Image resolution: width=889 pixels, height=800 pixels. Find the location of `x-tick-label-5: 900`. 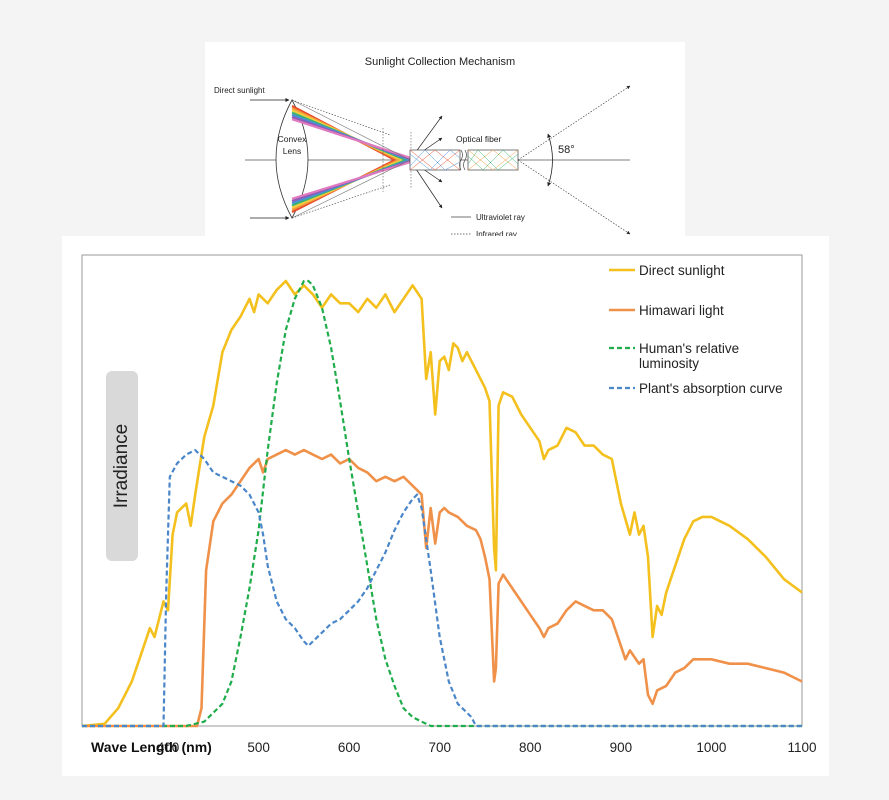

x-tick-label-5: 900 is located at coordinates (621, 747).